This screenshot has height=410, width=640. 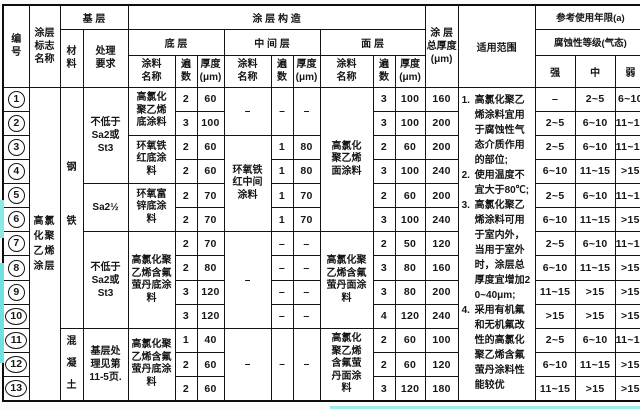 What do you see at coordinates (465, 205) in the screenshot?
I see `scope-item-number: 3.` at bounding box center [465, 205].